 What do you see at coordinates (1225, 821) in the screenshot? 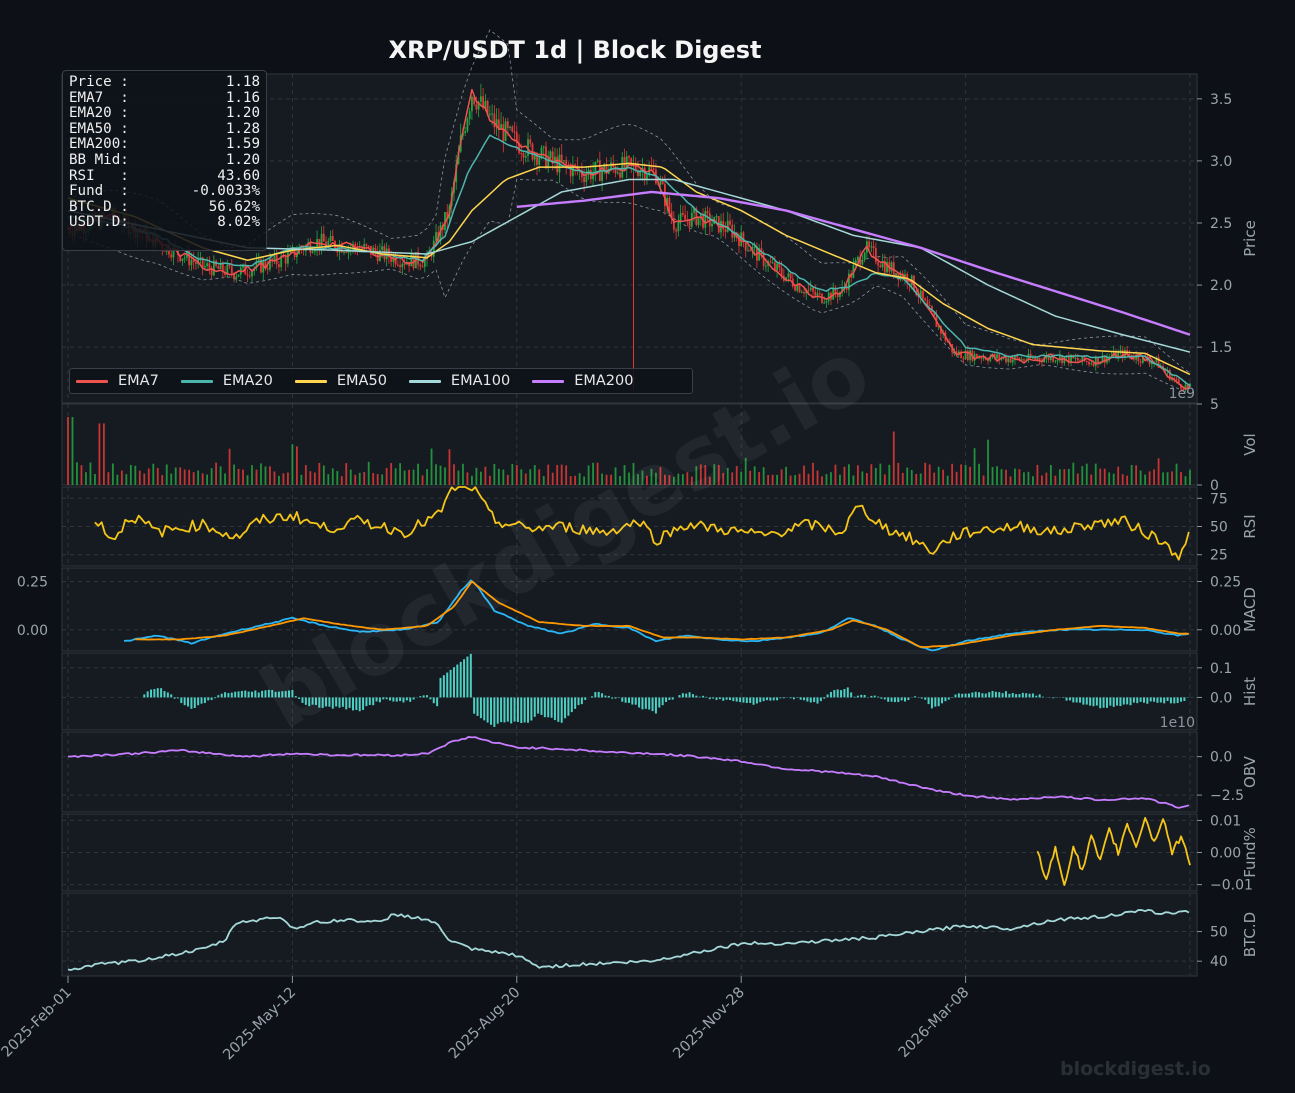
I see `y-tick-label: 0.01` at bounding box center [1225, 821].